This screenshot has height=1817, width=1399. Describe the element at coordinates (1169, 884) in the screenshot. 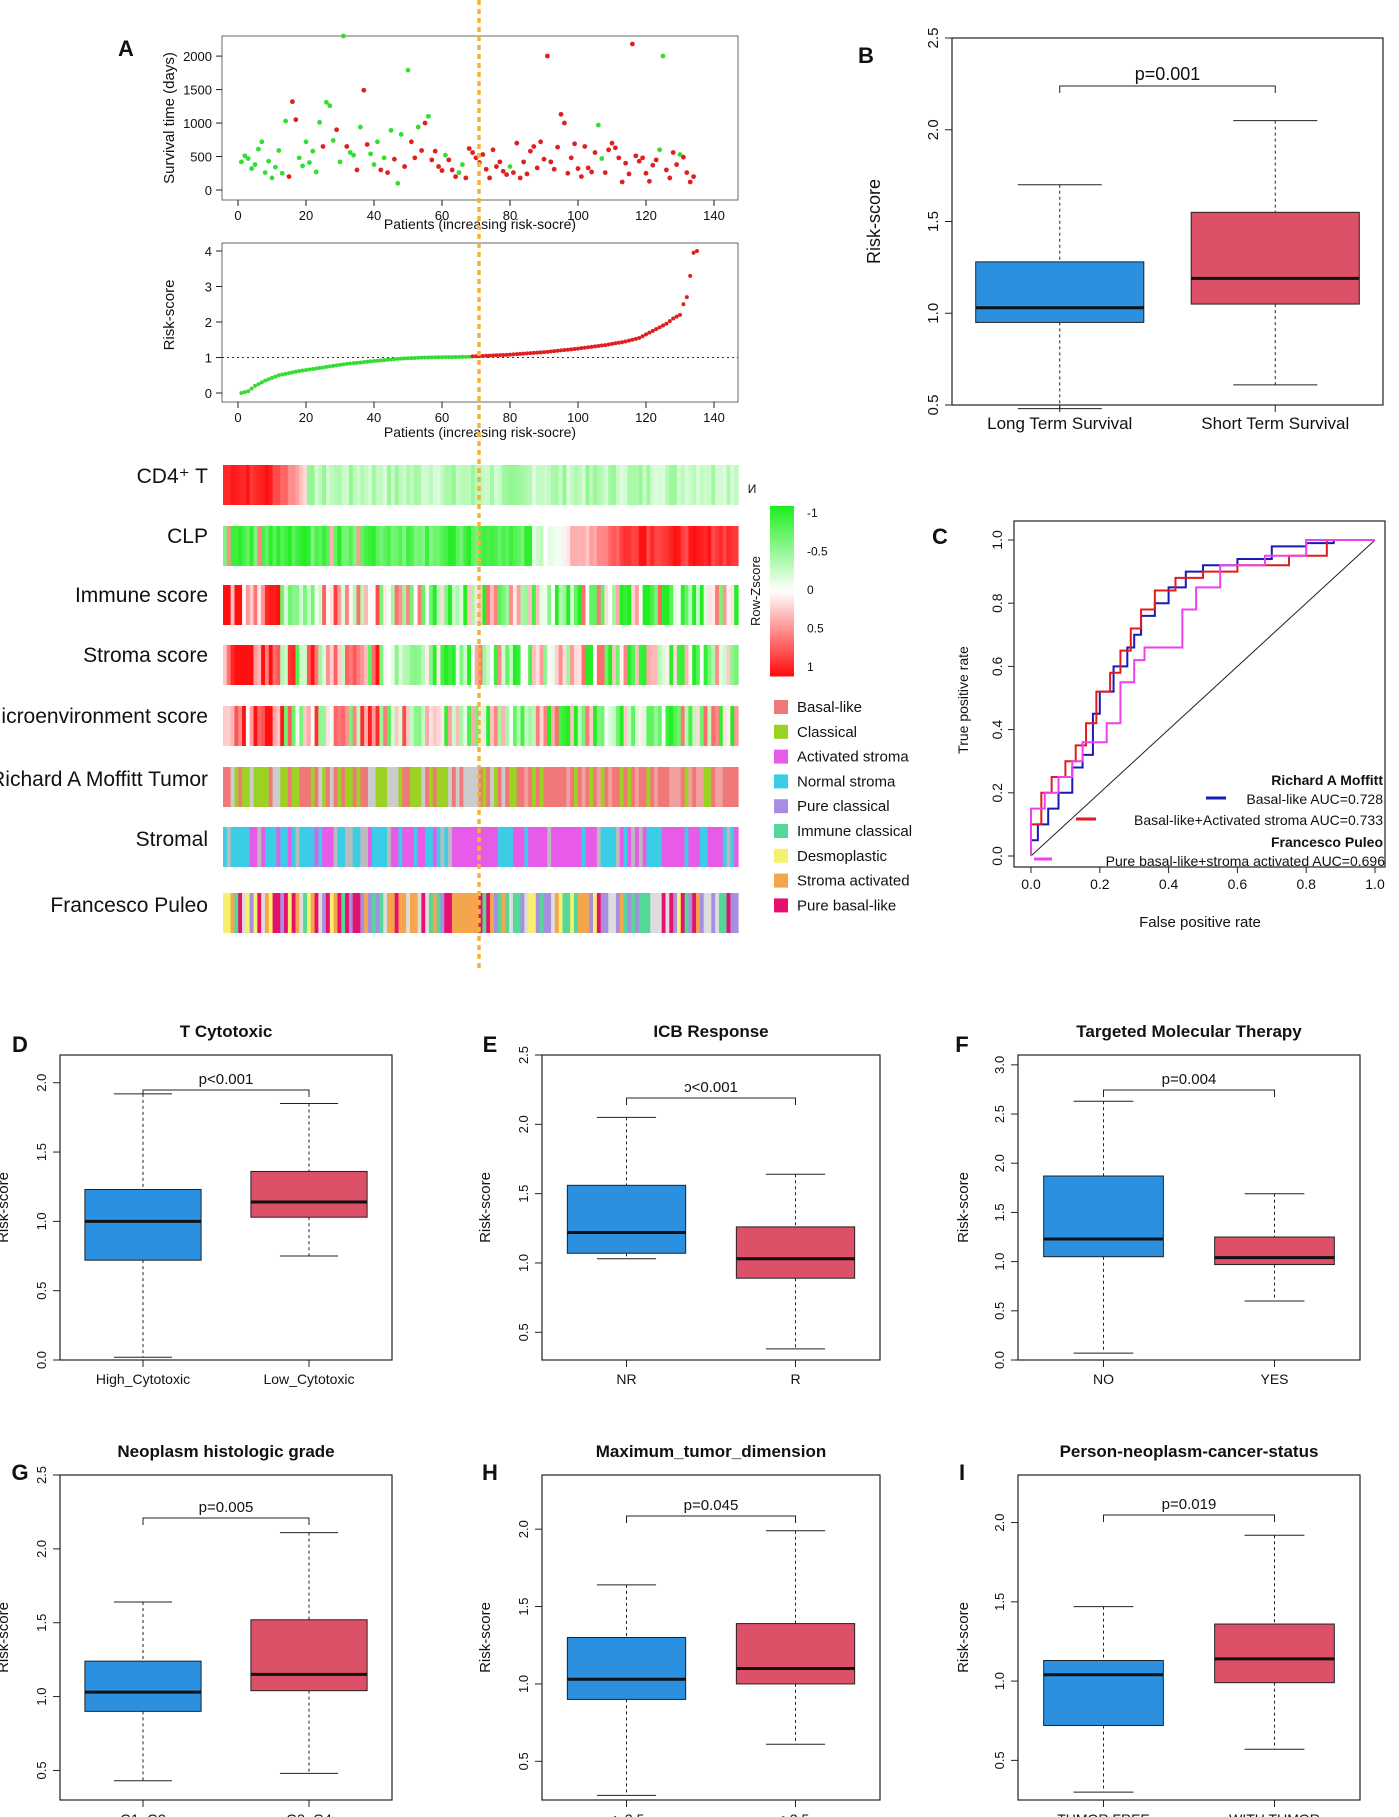

I see `x-tick-label: 0.4` at that location.